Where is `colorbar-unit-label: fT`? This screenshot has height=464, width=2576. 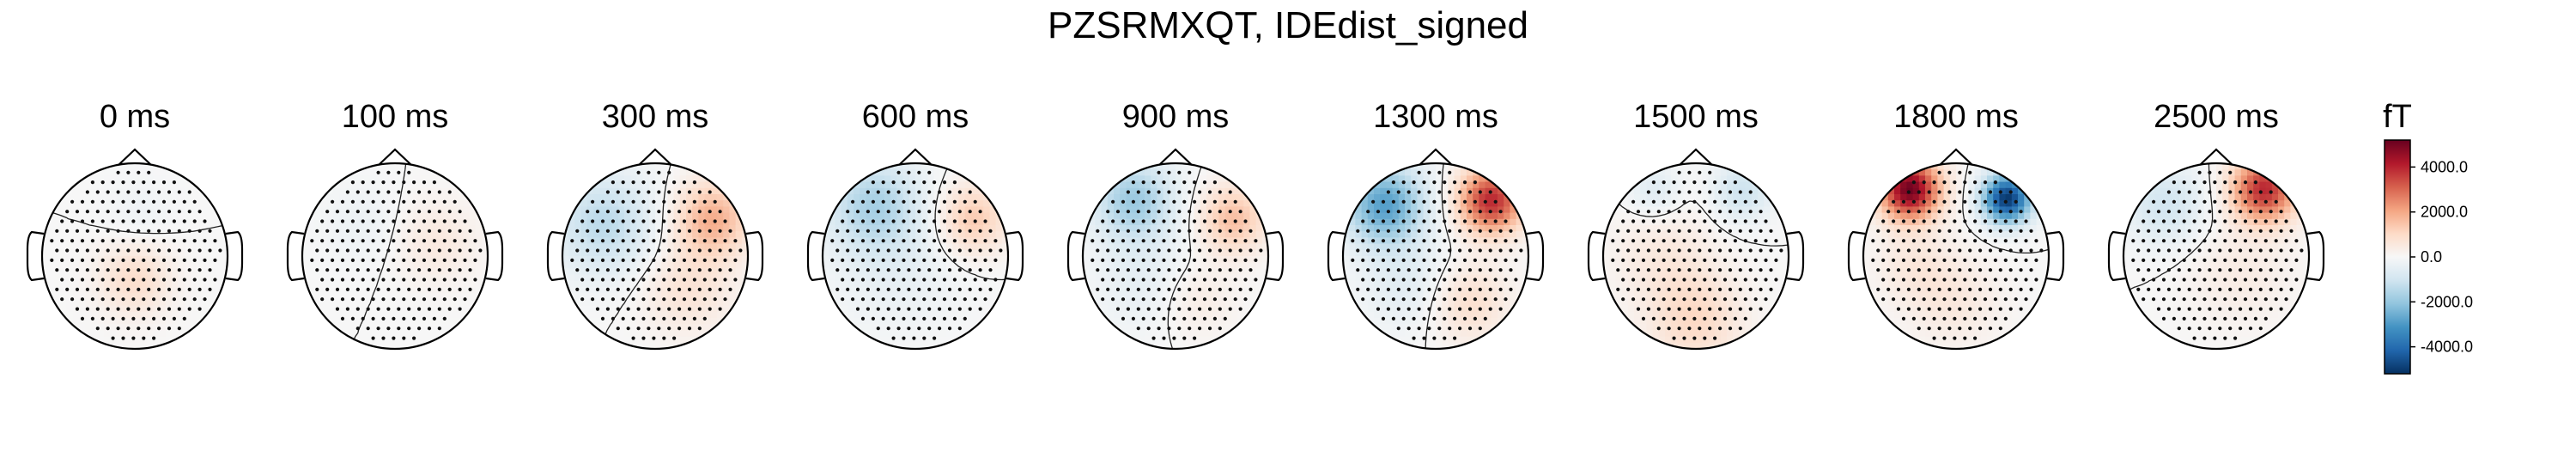
colorbar-unit-label: fT is located at coordinates (2397, 117).